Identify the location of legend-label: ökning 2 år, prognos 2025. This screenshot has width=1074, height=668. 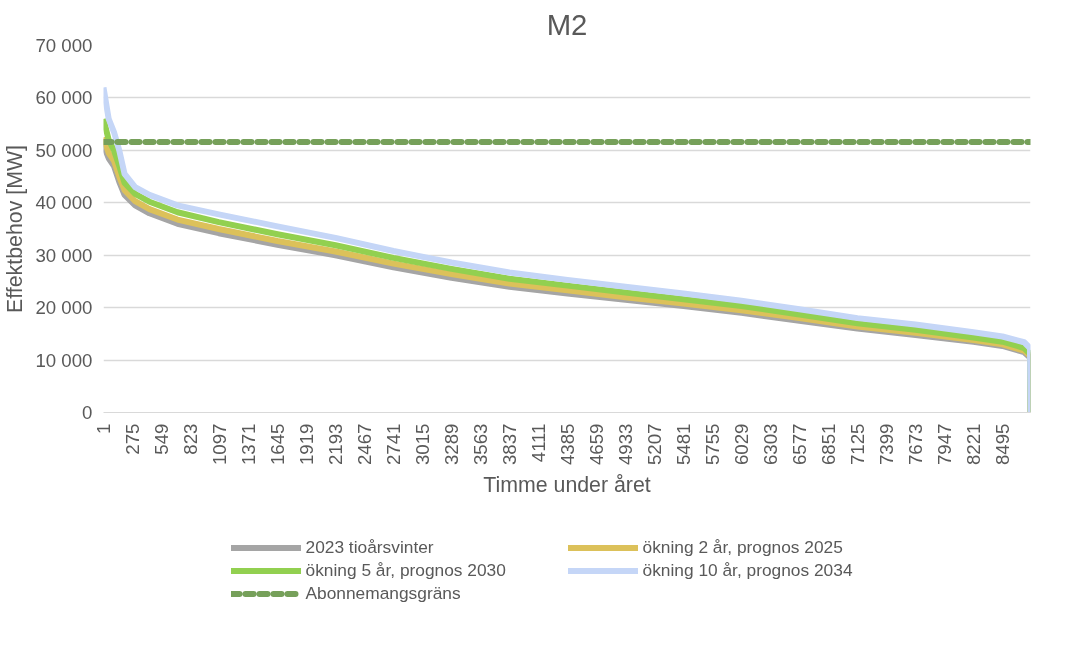
(743, 547).